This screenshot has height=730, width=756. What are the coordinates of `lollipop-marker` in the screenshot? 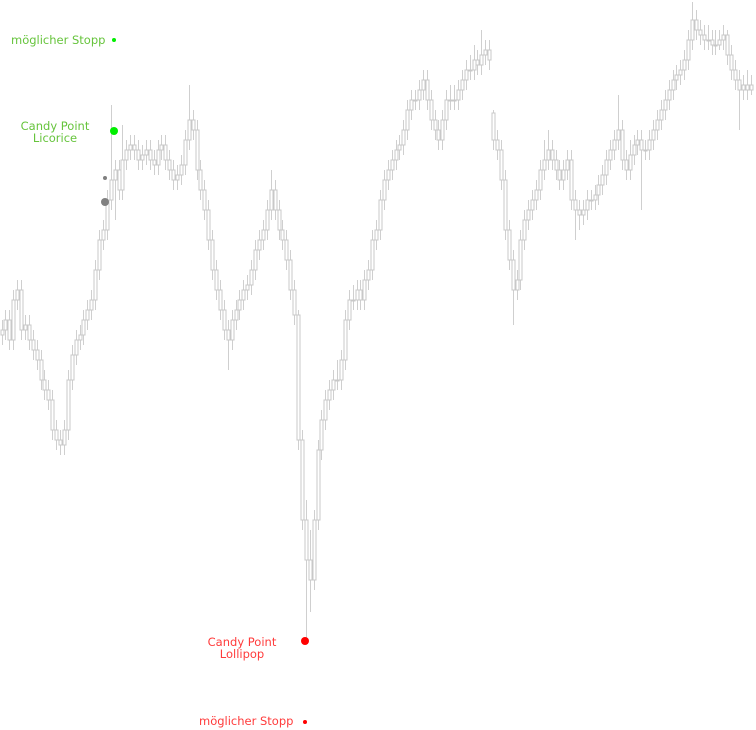 It's located at (305, 641).